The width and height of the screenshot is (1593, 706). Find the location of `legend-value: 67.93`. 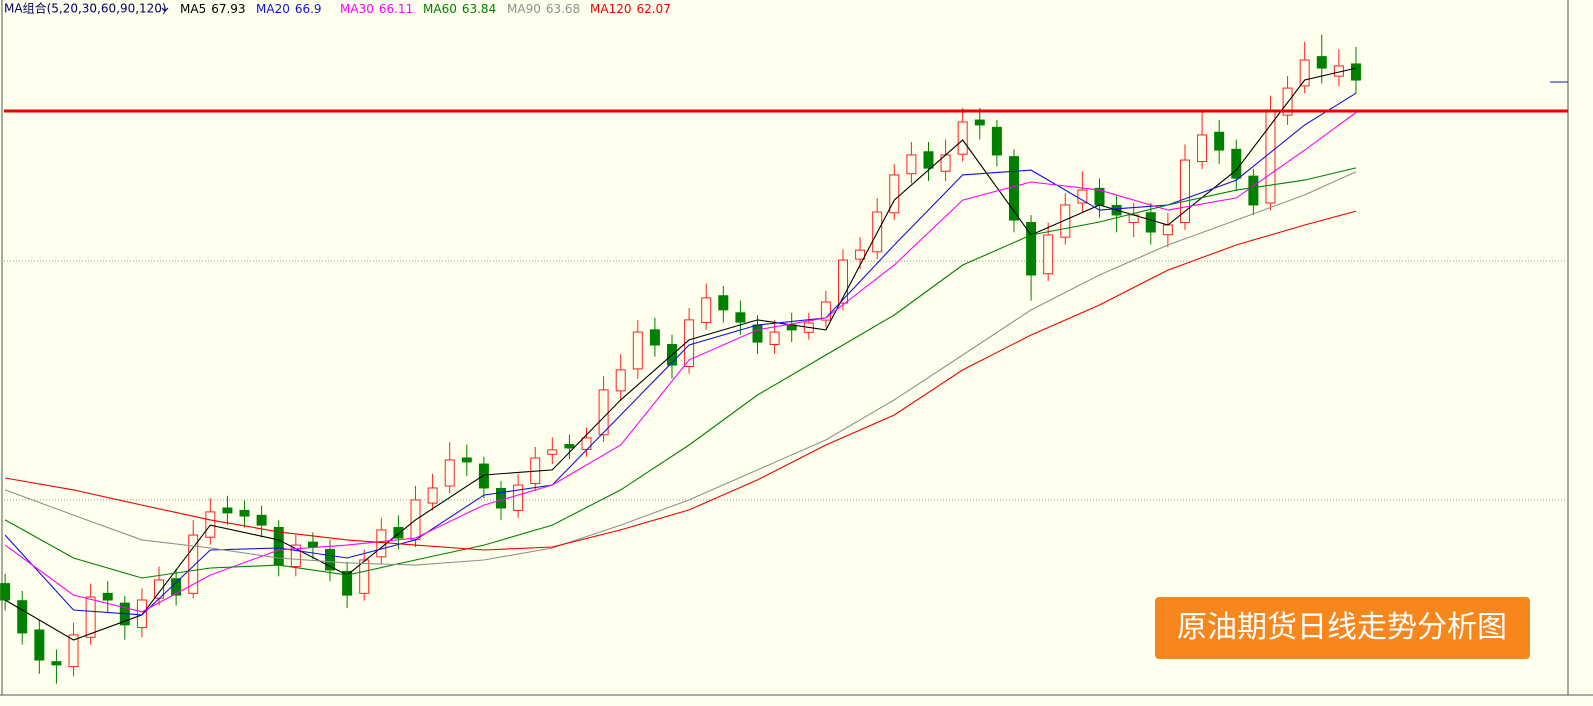

legend-value: 67.93 is located at coordinates (228, 9).